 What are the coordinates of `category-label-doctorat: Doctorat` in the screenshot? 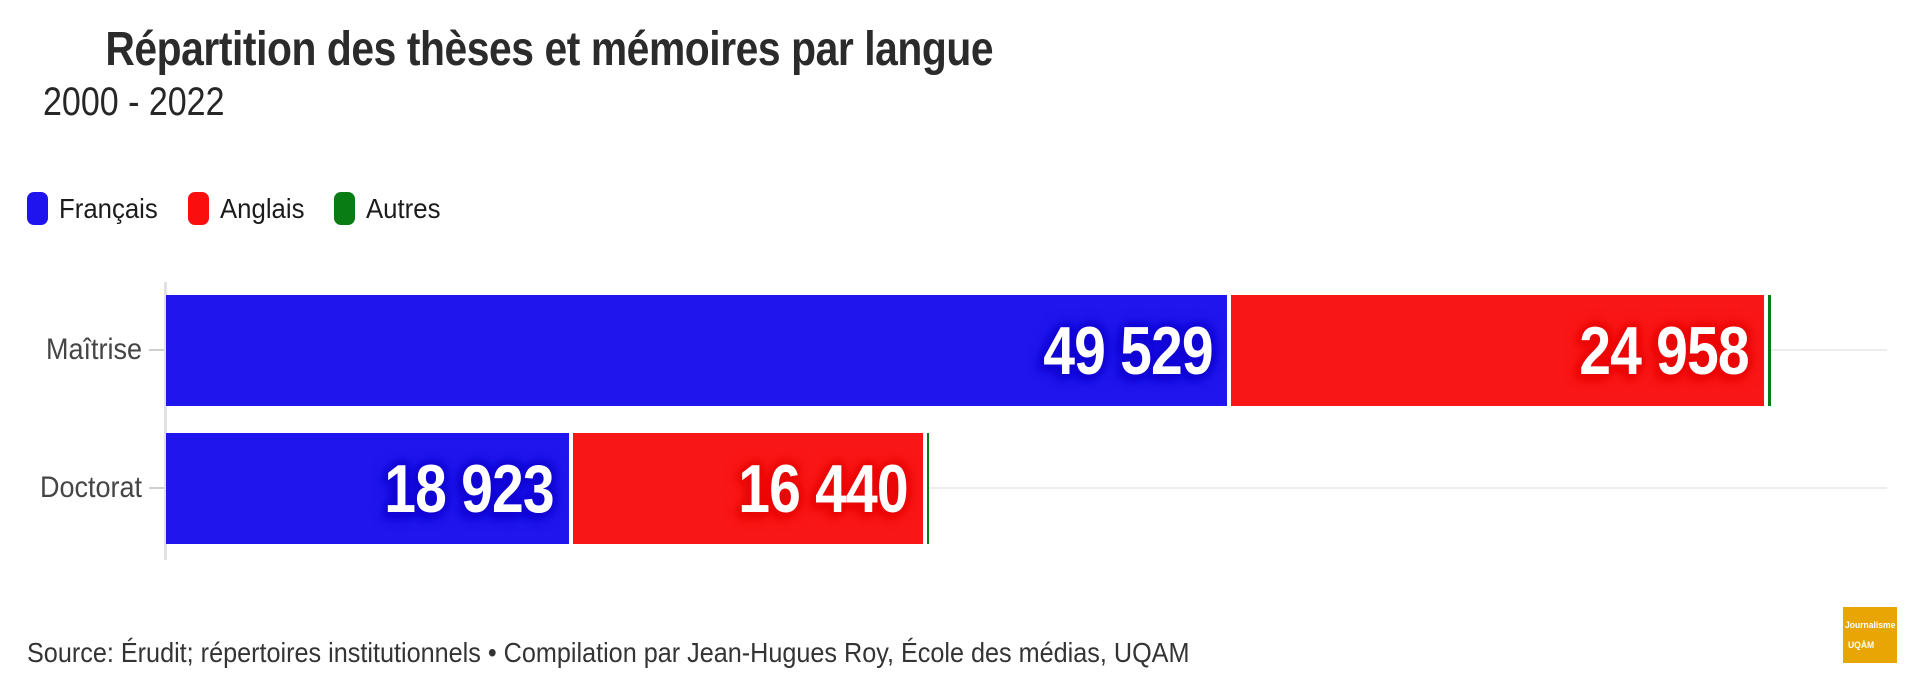 It's located at (90, 487).